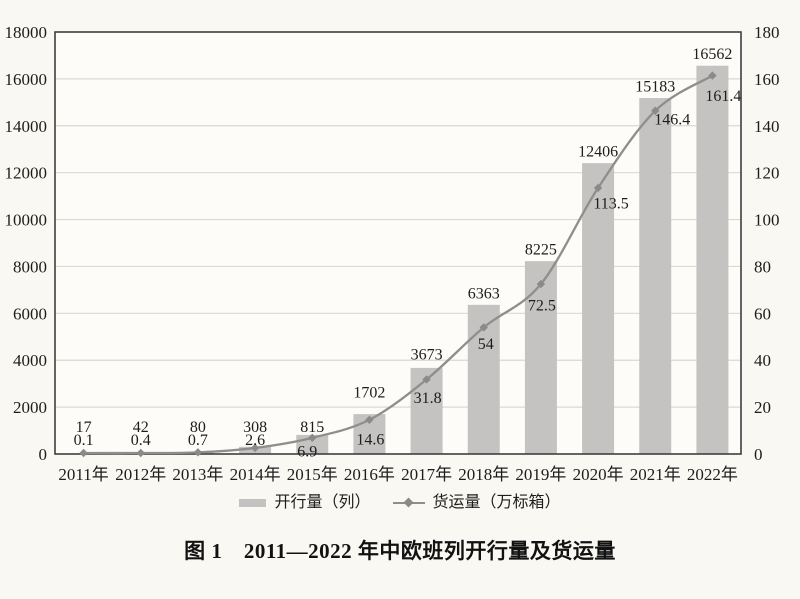 This screenshot has width=800, height=599. Describe the element at coordinates (84, 427) in the screenshot. I see `bar-value-label: 17` at that location.